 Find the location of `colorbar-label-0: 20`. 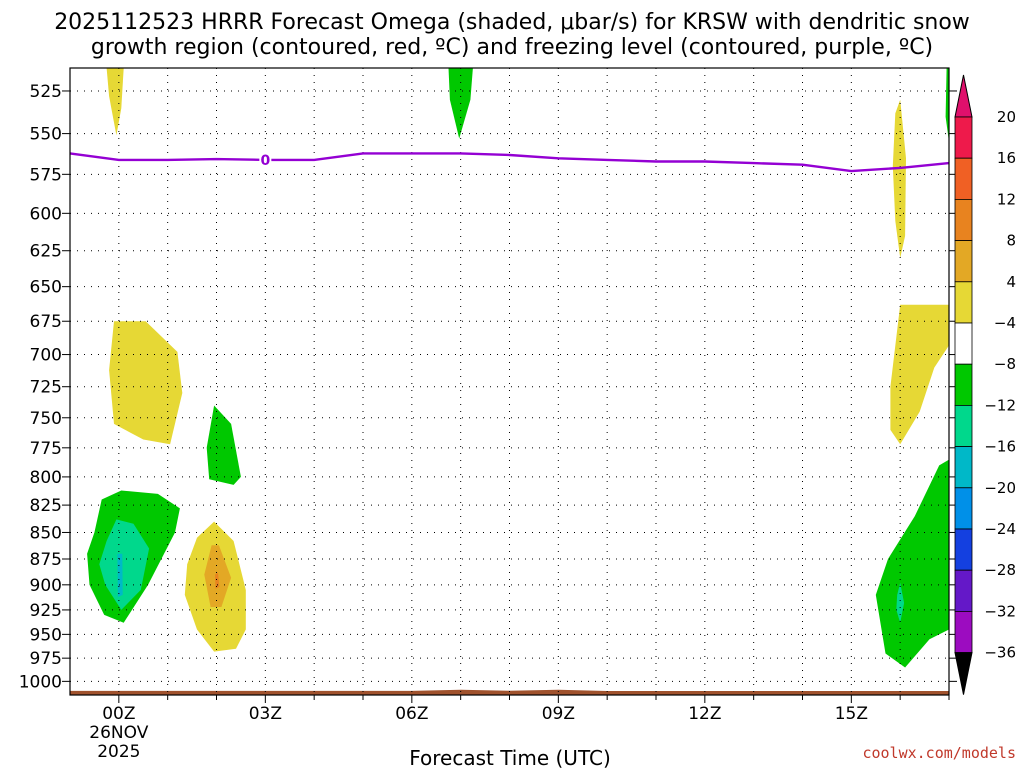

colorbar-label-0: 20 is located at coordinates (1006, 117).